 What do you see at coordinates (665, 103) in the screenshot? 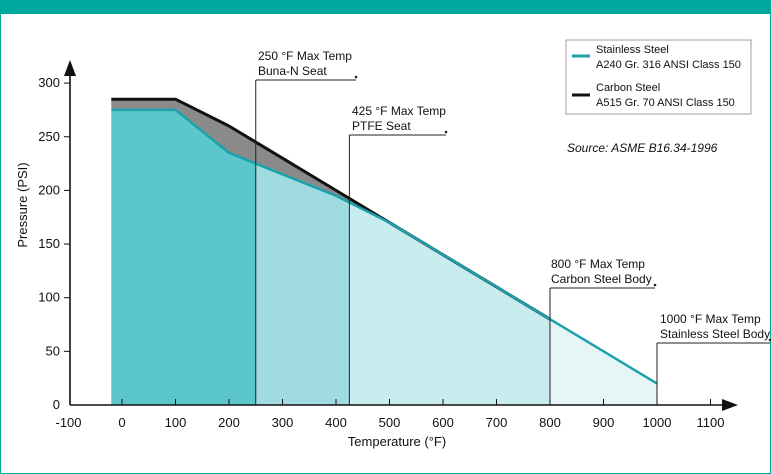
I see `legend-label-carbon-2: A515 Gr. 70 ANSI Class 150` at bounding box center [665, 103].